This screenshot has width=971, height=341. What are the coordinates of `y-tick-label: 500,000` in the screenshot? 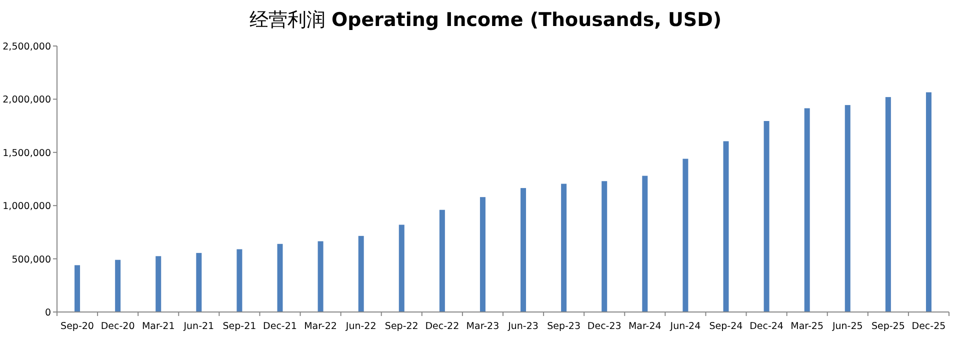 It's located at (31, 260).